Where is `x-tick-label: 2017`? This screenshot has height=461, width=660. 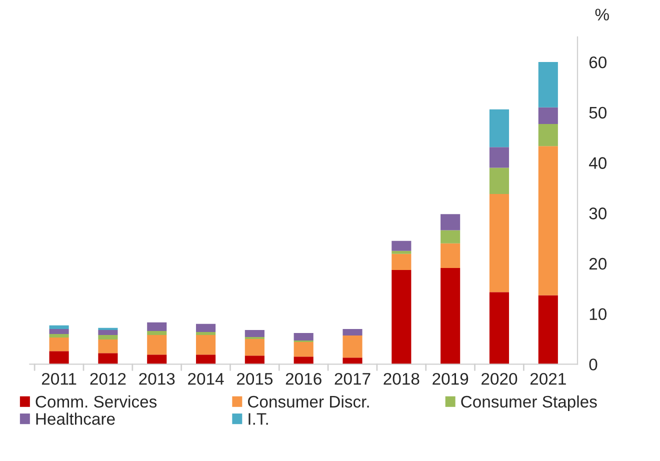
x-tick-label: 2017 is located at coordinates (352, 378).